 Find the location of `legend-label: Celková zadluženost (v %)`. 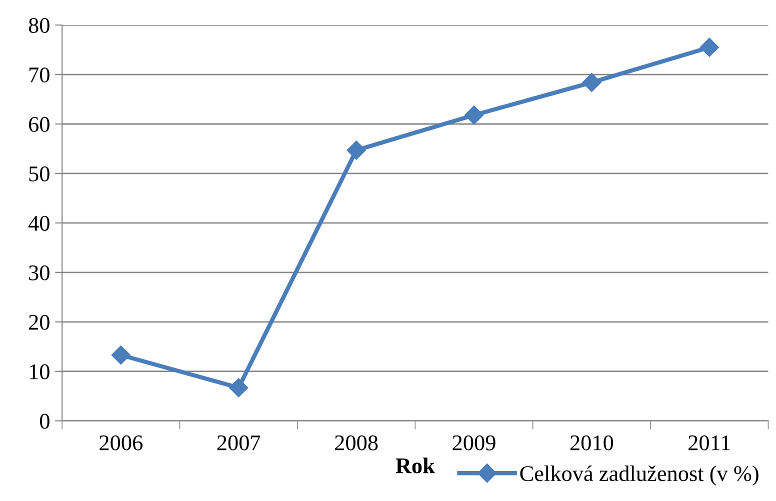

legend-label: Celková zadluženost (v %) is located at coordinates (639, 475).